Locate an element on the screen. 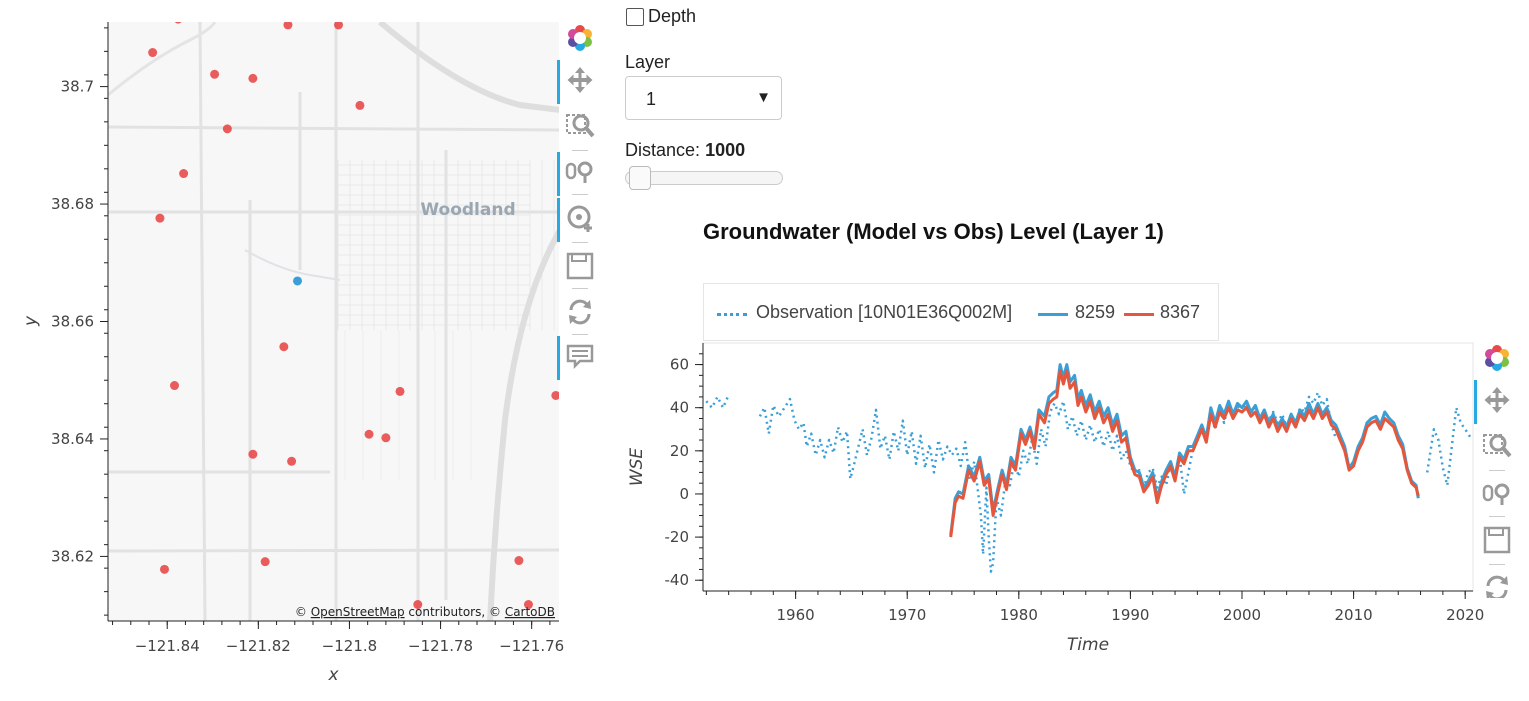 The height and width of the screenshot is (701, 1529). layer-label: Layer is located at coordinates (648, 62).